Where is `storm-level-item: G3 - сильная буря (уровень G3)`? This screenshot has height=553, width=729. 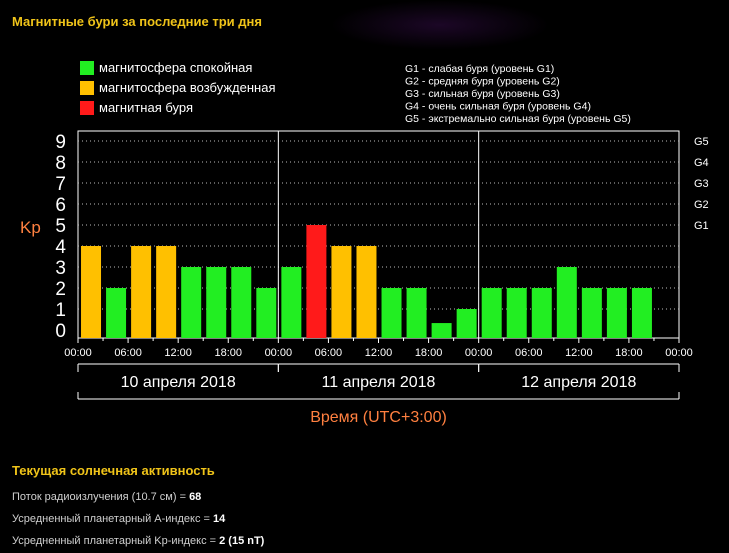 storm-level-item: G3 - сильная буря (уровень G3) is located at coordinates (482, 94).